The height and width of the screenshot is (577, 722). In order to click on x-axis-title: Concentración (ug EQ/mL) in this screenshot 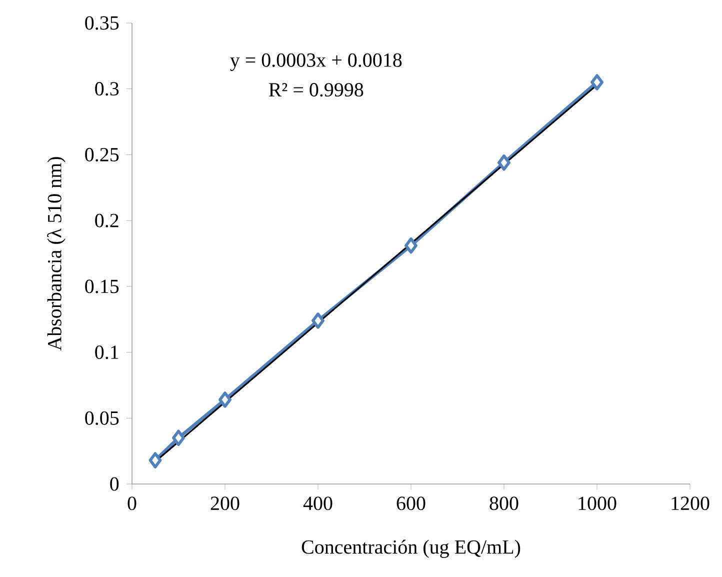, I will do `click(411, 549)`.